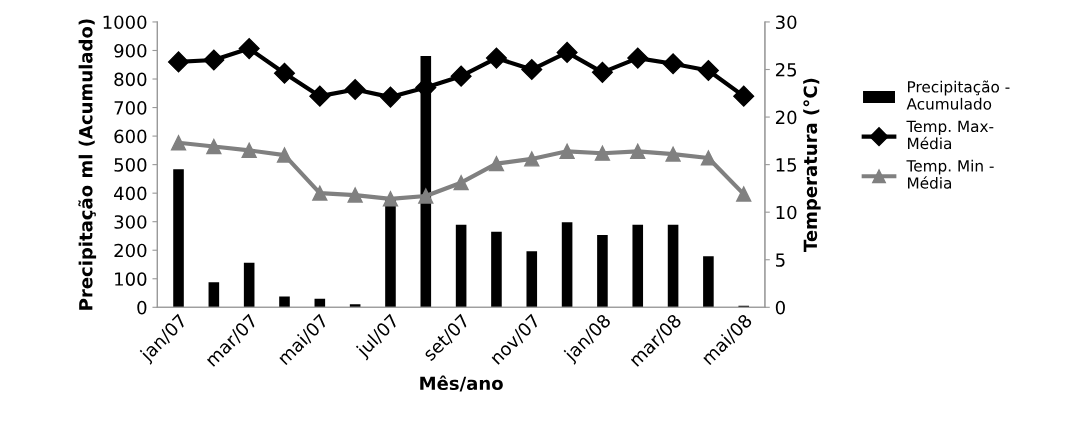 The width and height of the screenshot is (1085, 439). I want to click on y-tick-label: 600, so click(130, 136).